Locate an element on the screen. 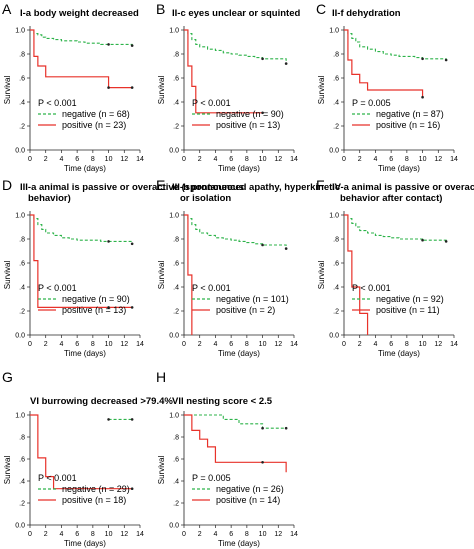 This screenshot has width=474, height=549. panel-letter: H is located at coordinates (161, 377).